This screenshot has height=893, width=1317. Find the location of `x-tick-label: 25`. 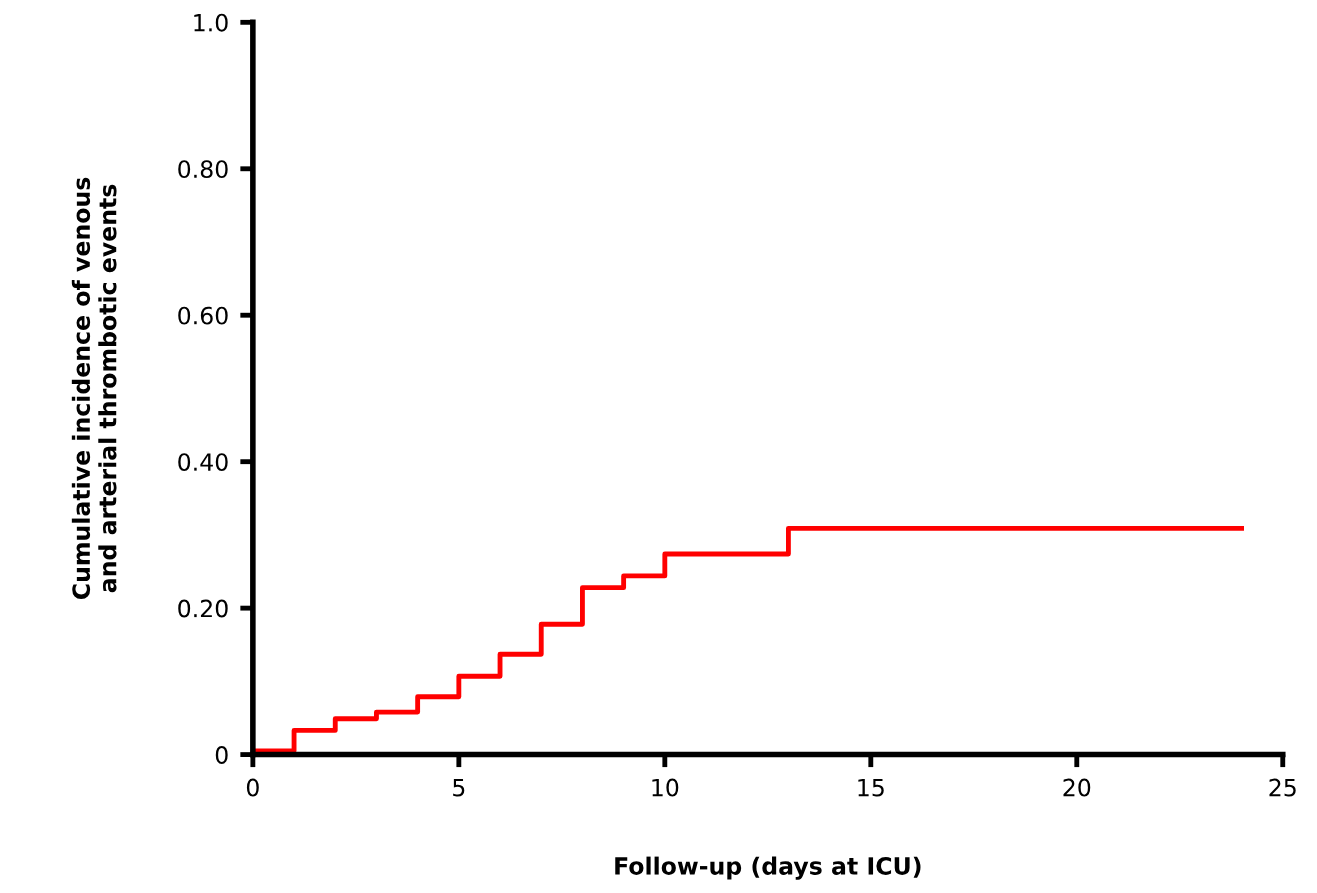

x-tick-label: 25 is located at coordinates (1282, 787).